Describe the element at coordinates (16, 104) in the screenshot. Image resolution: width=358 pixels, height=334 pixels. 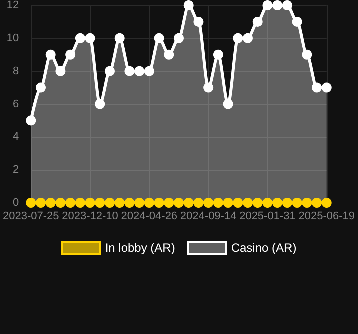
I see `y-tick-label: 6` at that location.